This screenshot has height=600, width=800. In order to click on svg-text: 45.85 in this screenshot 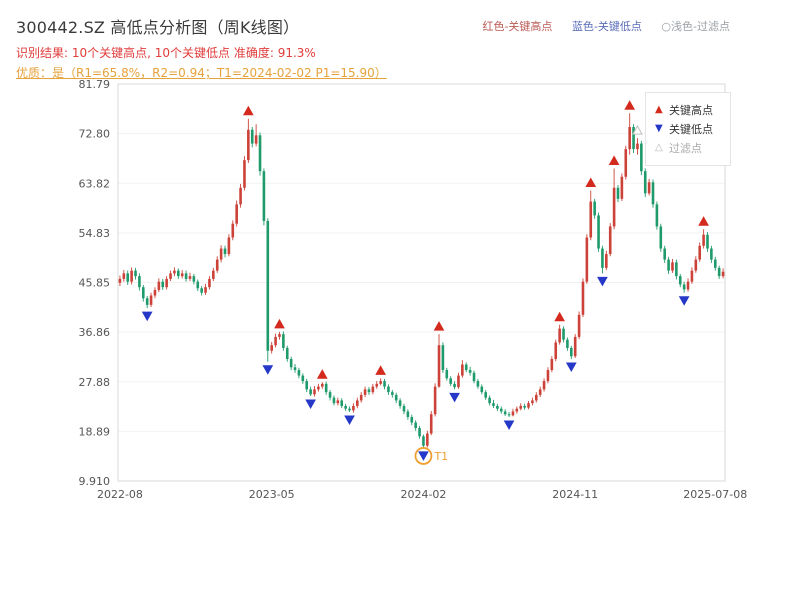, I will do `click(95, 283)`.